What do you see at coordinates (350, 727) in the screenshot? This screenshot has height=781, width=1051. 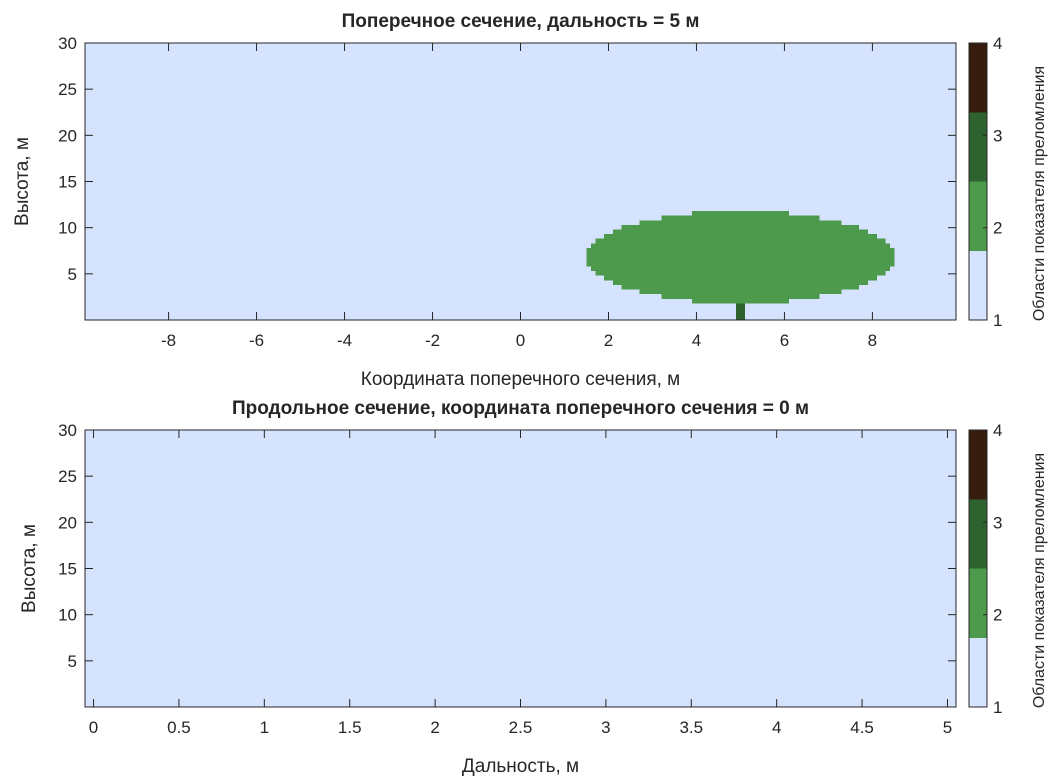 I see `x-tick-label: 1.5` at bounding box center [350, 727].